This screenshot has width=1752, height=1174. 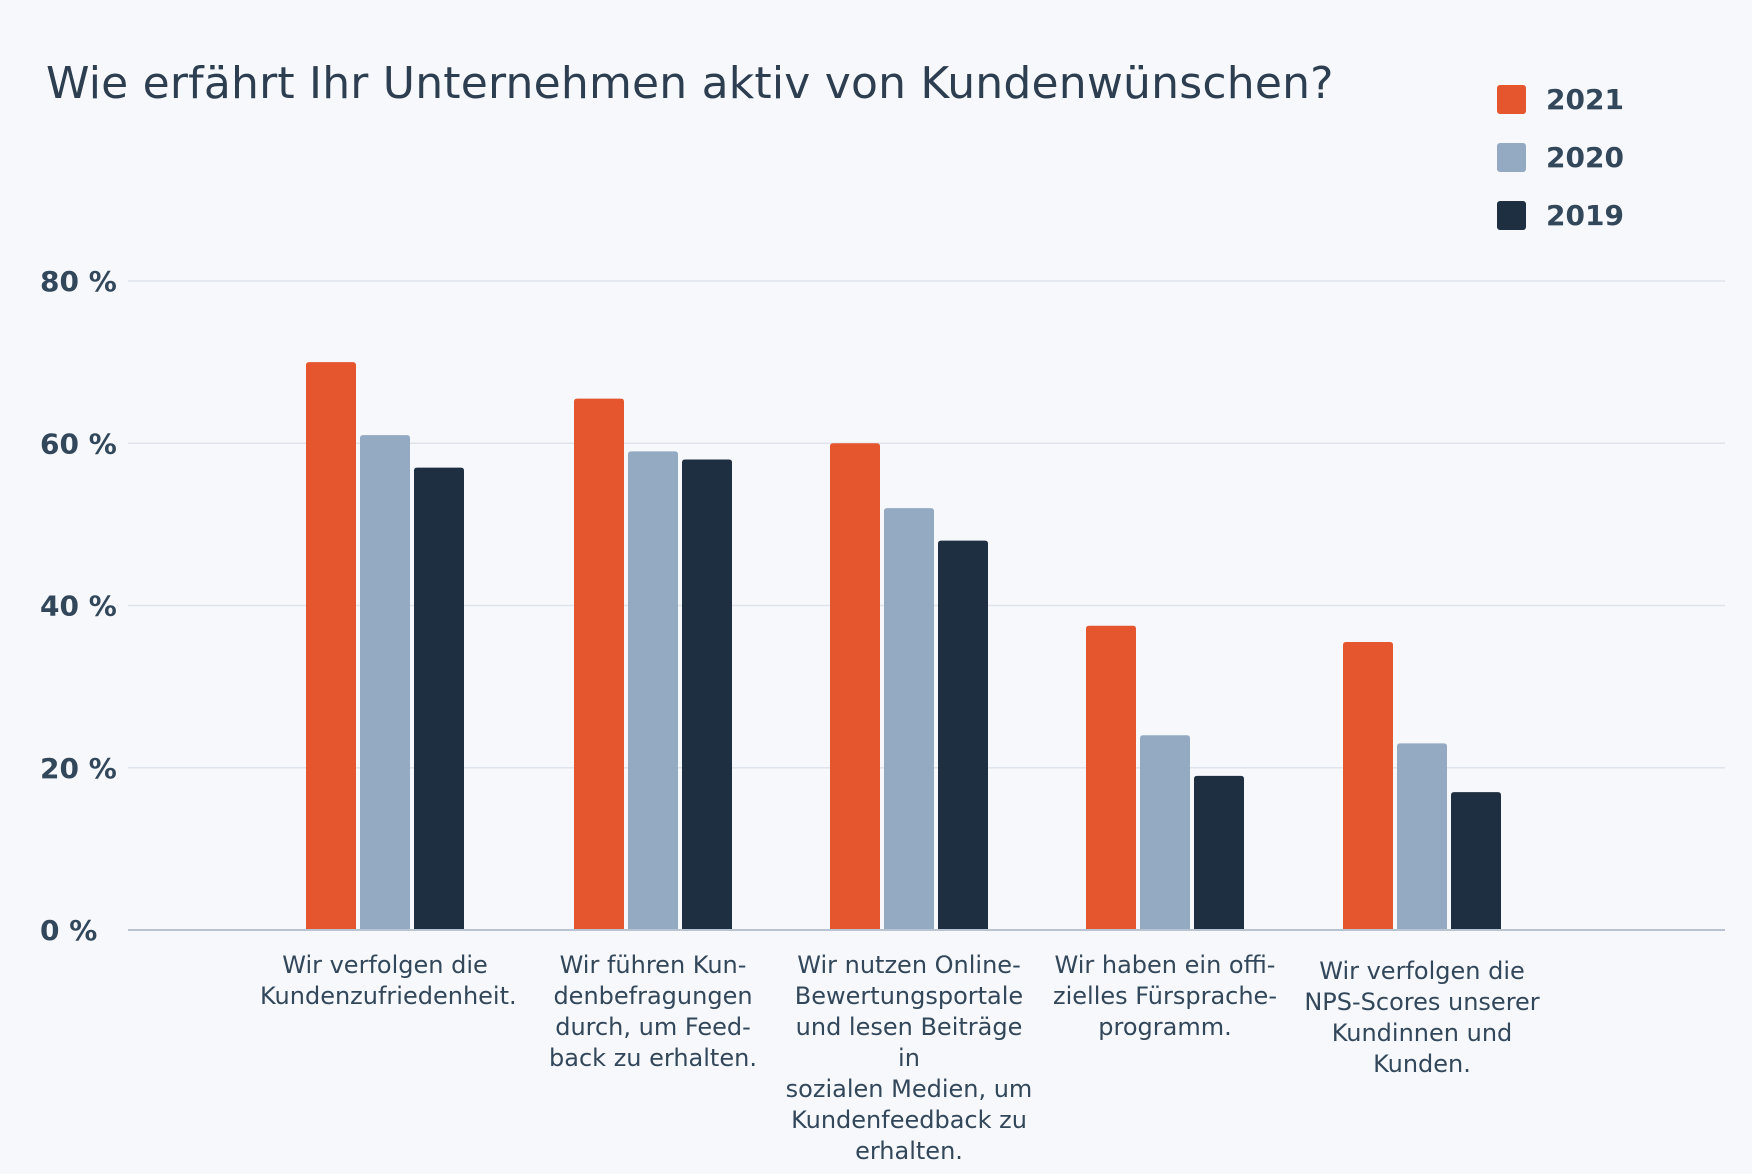 I want to click on legend-label-2020: 2020, so click(x=1585, y=157).